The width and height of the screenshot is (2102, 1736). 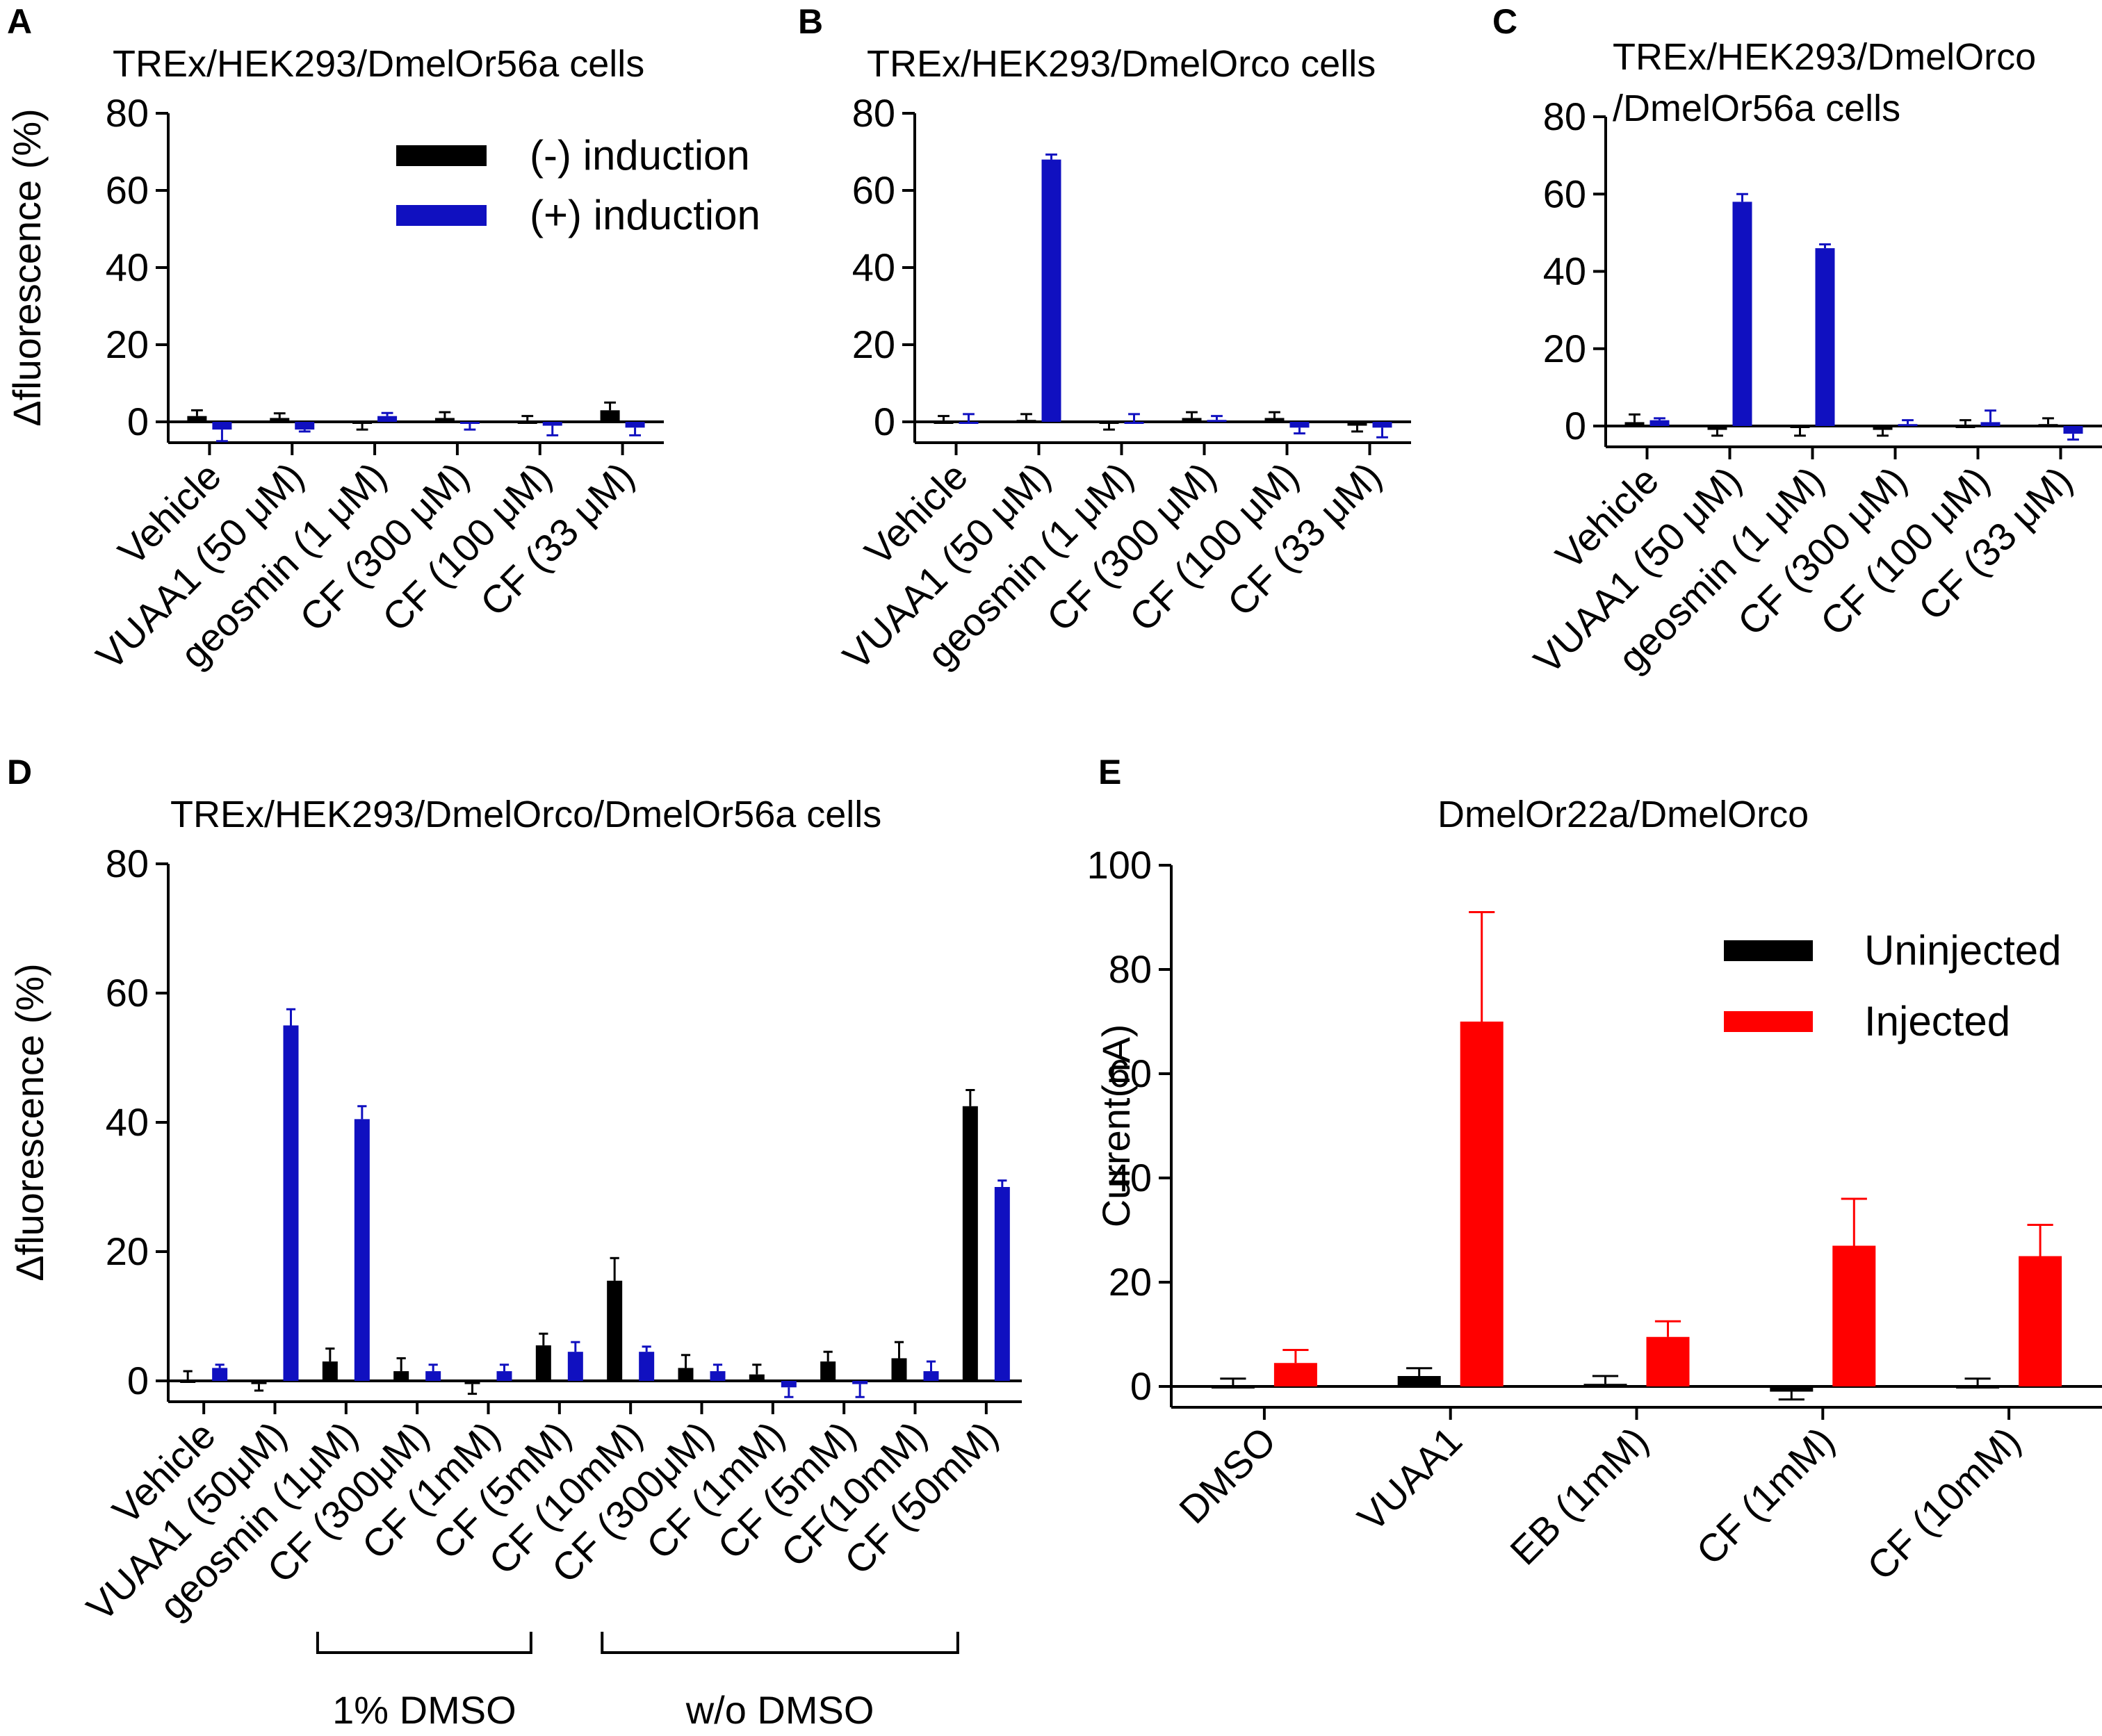 What do you see at coordinates (379, 64) in the screenshot?
I see `panel-title: TREx/HEK293/DmelOr56a cells` at bounding box center [379, 64].